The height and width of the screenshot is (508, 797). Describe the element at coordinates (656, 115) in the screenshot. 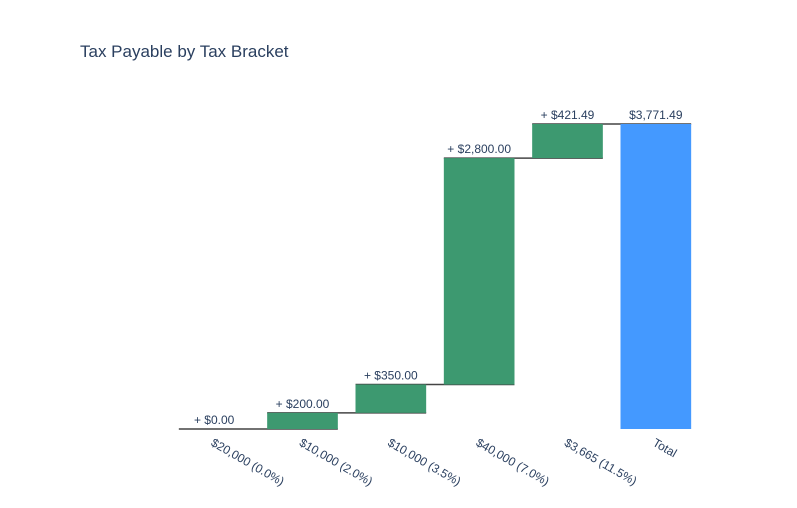

I see `data-label: $3,771.49` at that location.